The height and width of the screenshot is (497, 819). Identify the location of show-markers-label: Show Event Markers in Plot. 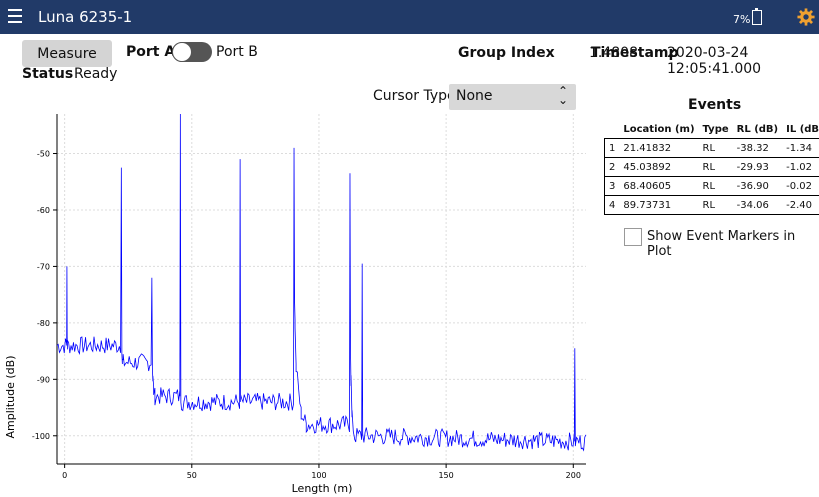
(721, 244).